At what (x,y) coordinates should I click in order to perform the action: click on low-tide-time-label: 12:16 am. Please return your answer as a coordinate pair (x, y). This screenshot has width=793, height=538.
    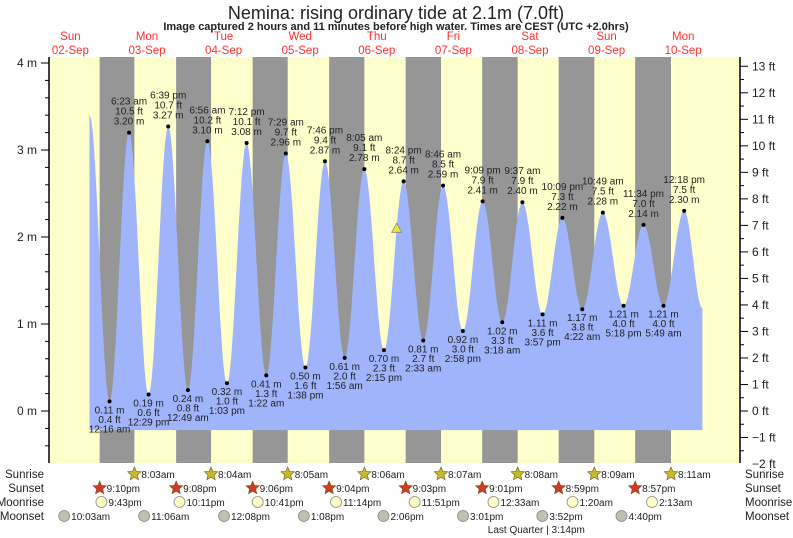
    Looking at the image, I should click on (110, 429).